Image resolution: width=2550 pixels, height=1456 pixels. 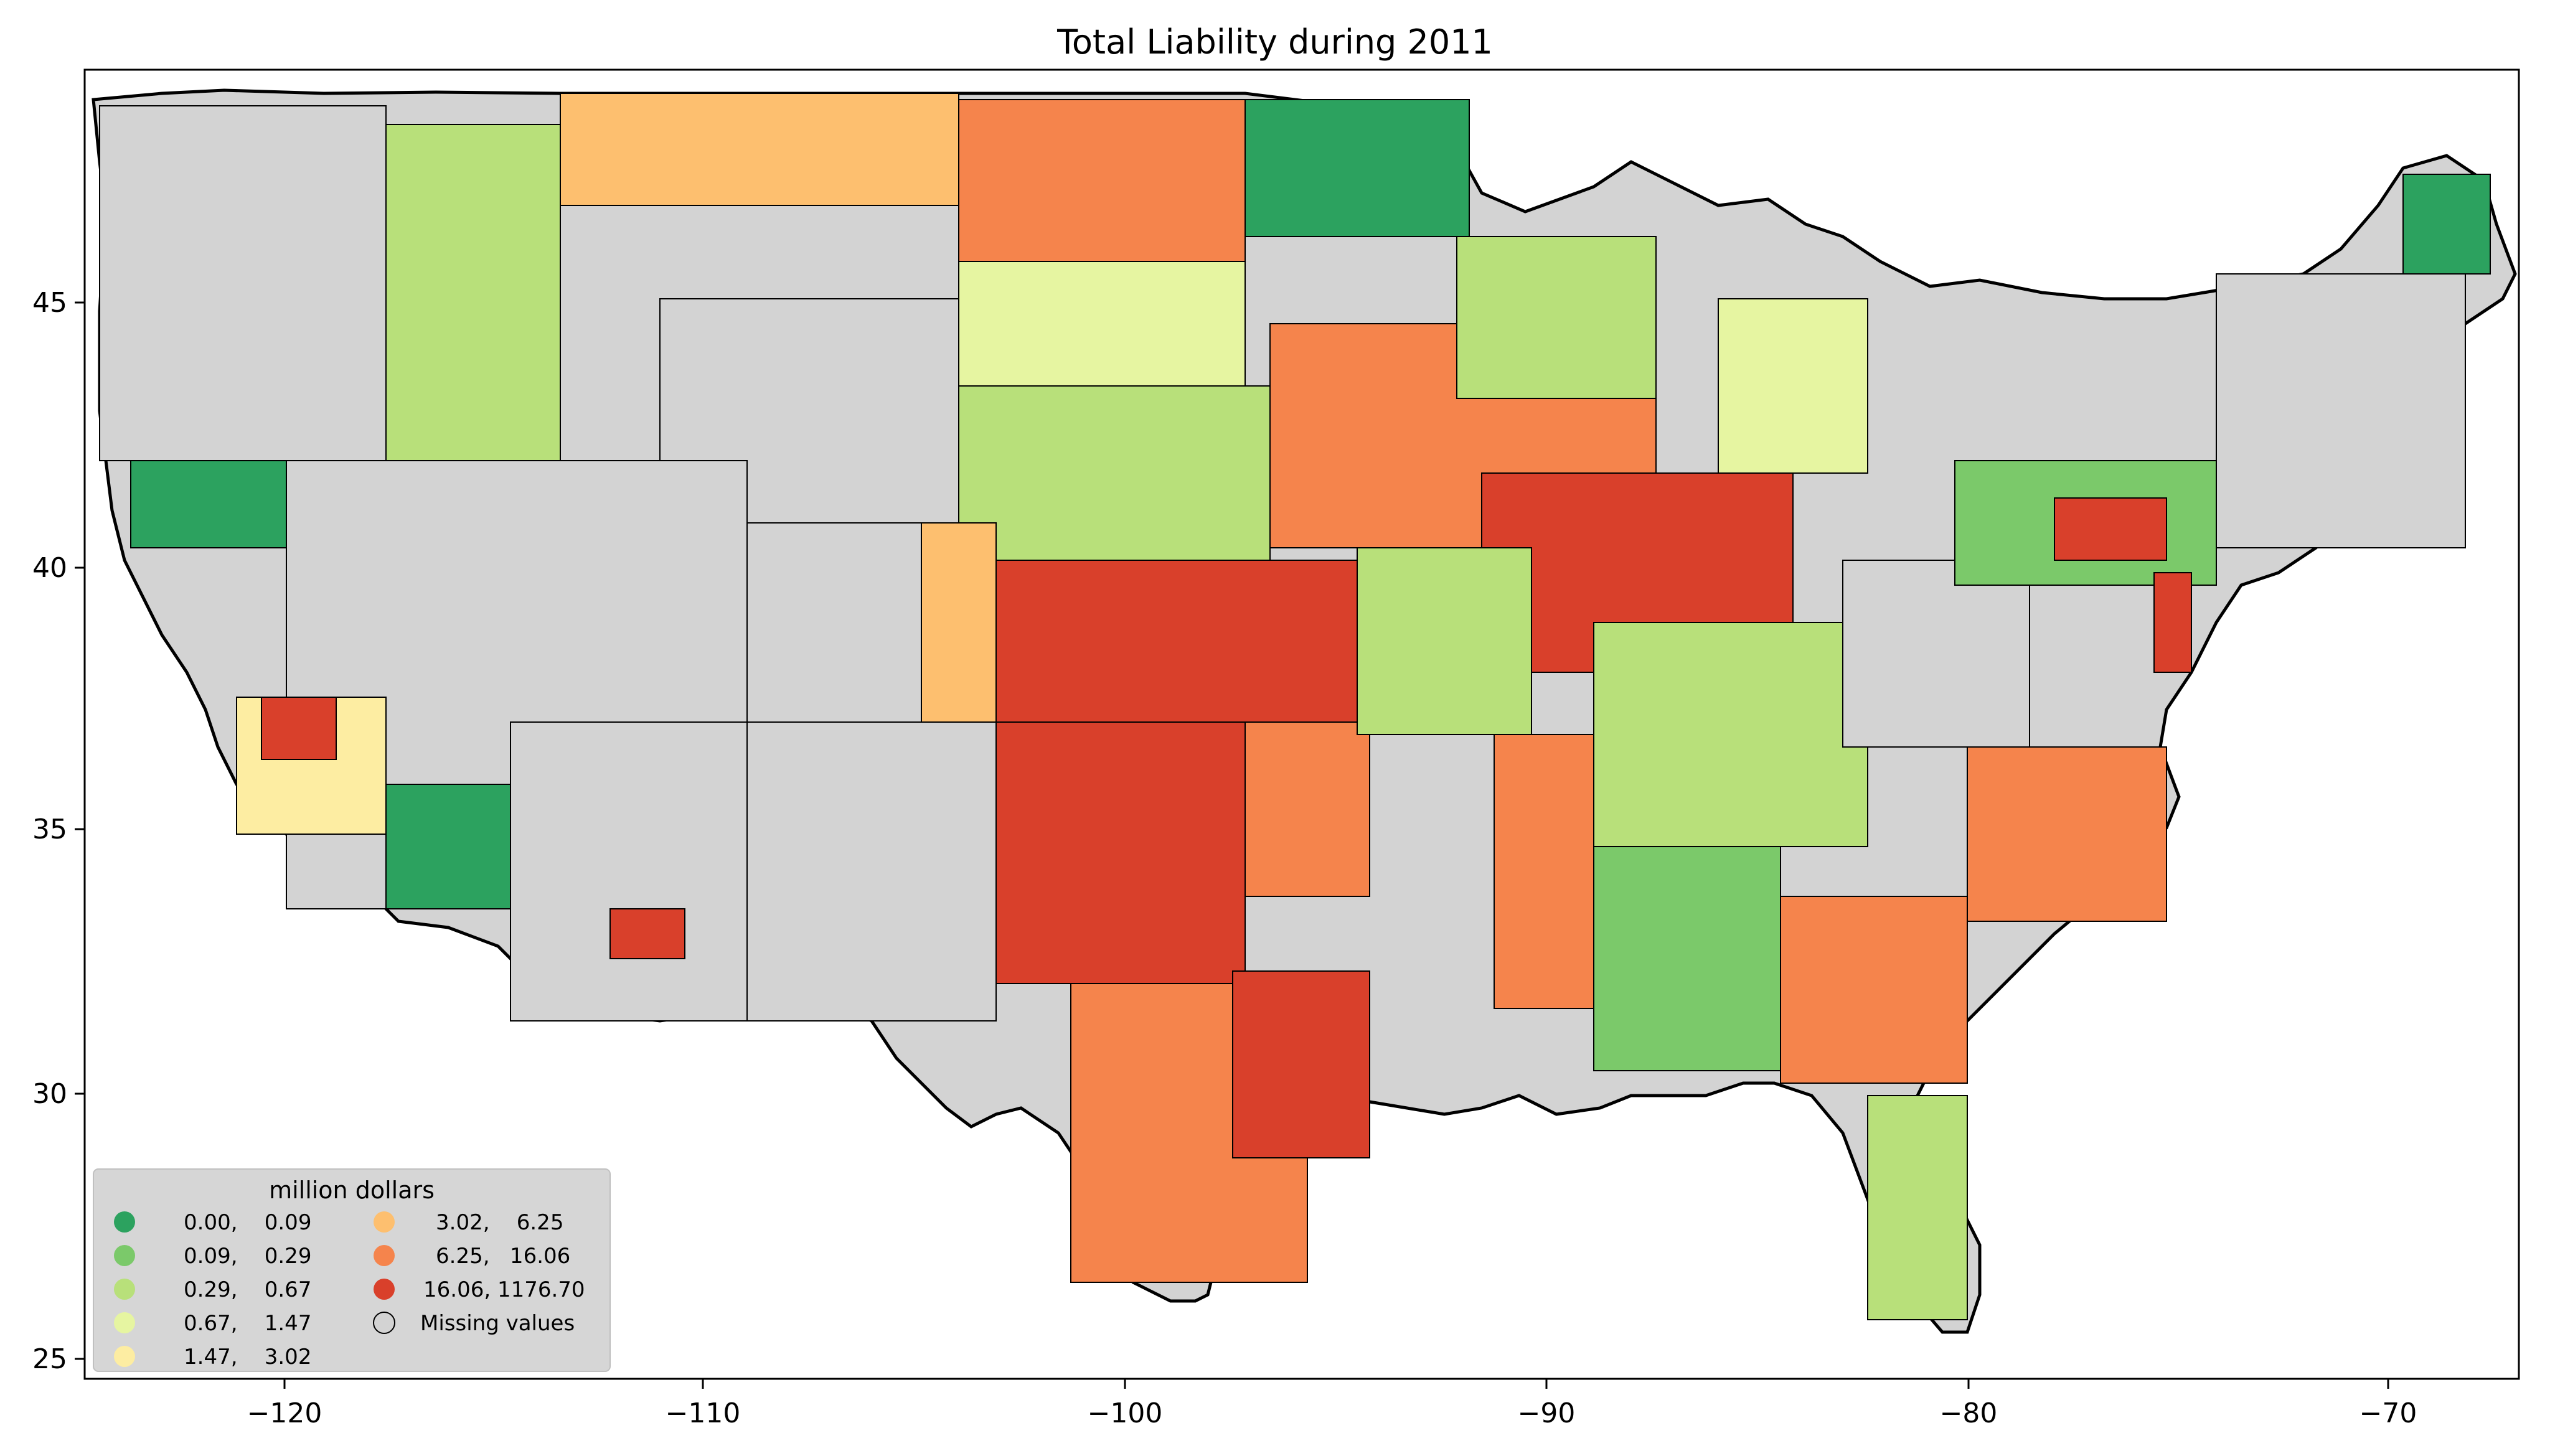 I want to click on region-dakotas-mid, so click(x=1102, y=324).